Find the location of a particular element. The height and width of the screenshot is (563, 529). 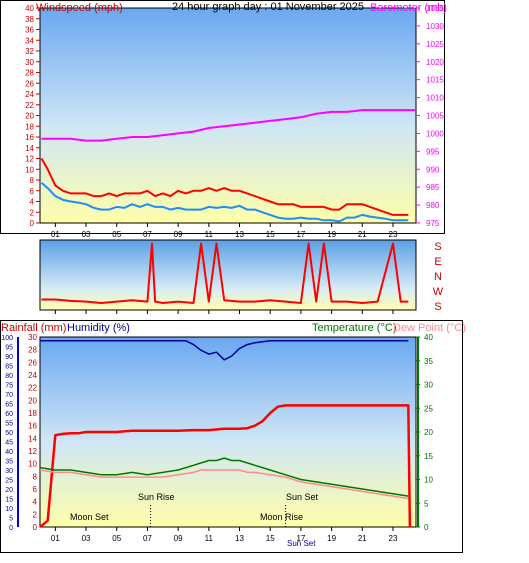

series-dew-point-c- is located at coordinates (224, 484).